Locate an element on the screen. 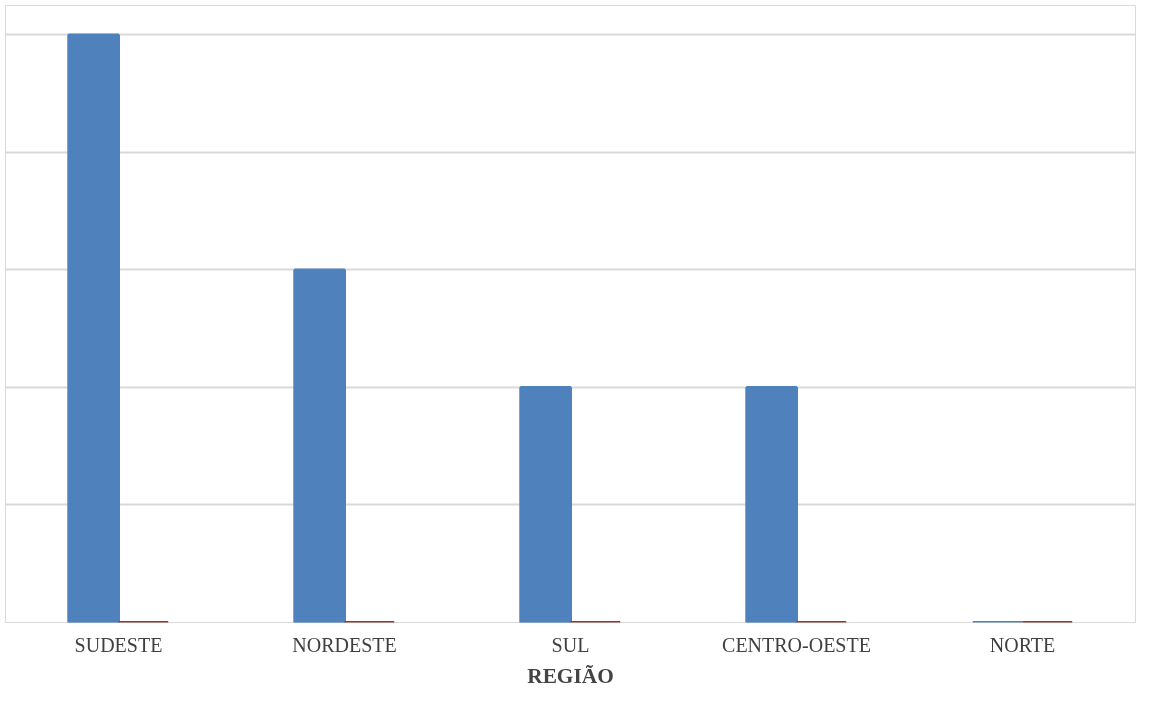  x-axis-title: REGIÃO is located at coordinates (570, 675).